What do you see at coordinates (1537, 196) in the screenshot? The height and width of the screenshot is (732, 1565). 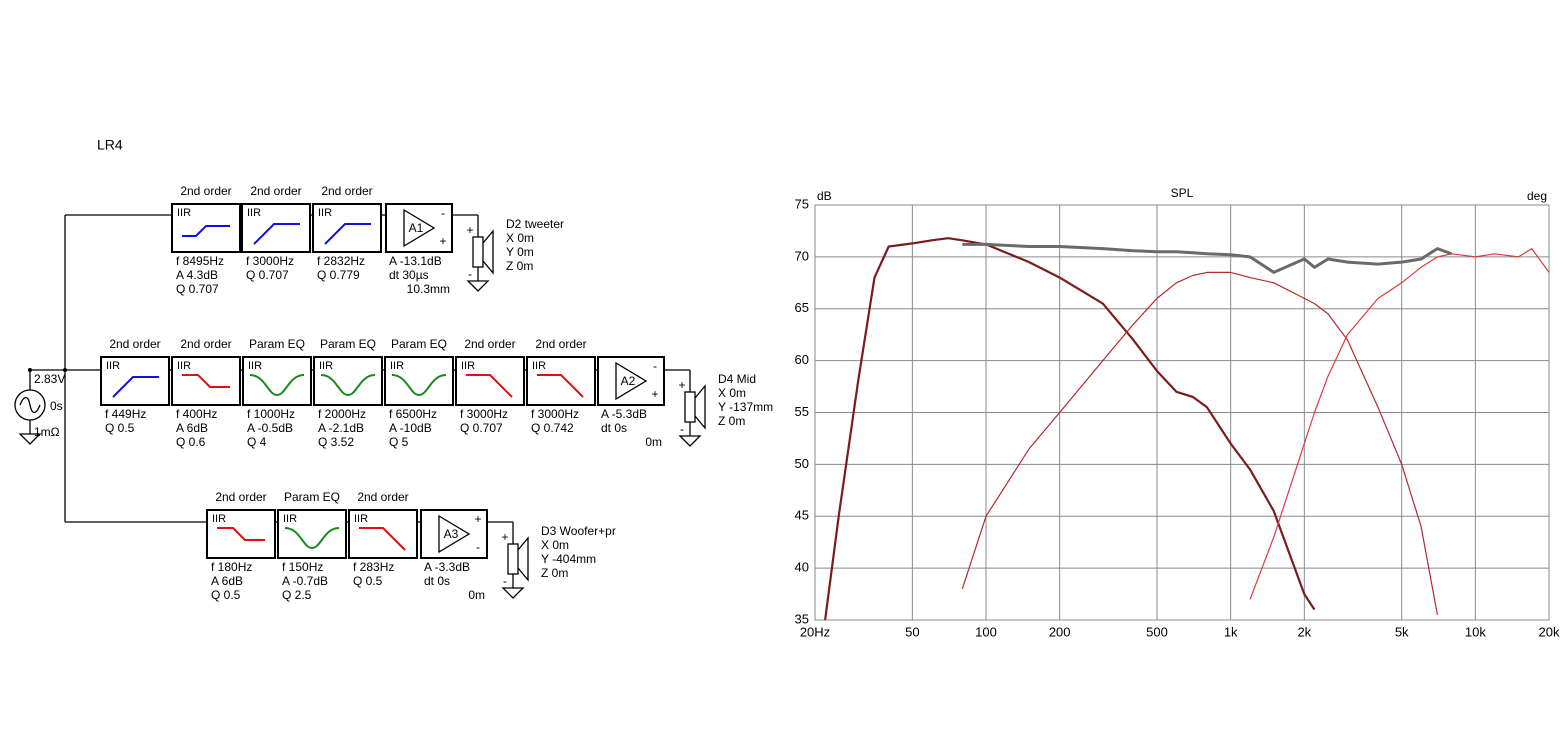 I see `y2-axis-label: deg` at bounding box center [1537, 196].